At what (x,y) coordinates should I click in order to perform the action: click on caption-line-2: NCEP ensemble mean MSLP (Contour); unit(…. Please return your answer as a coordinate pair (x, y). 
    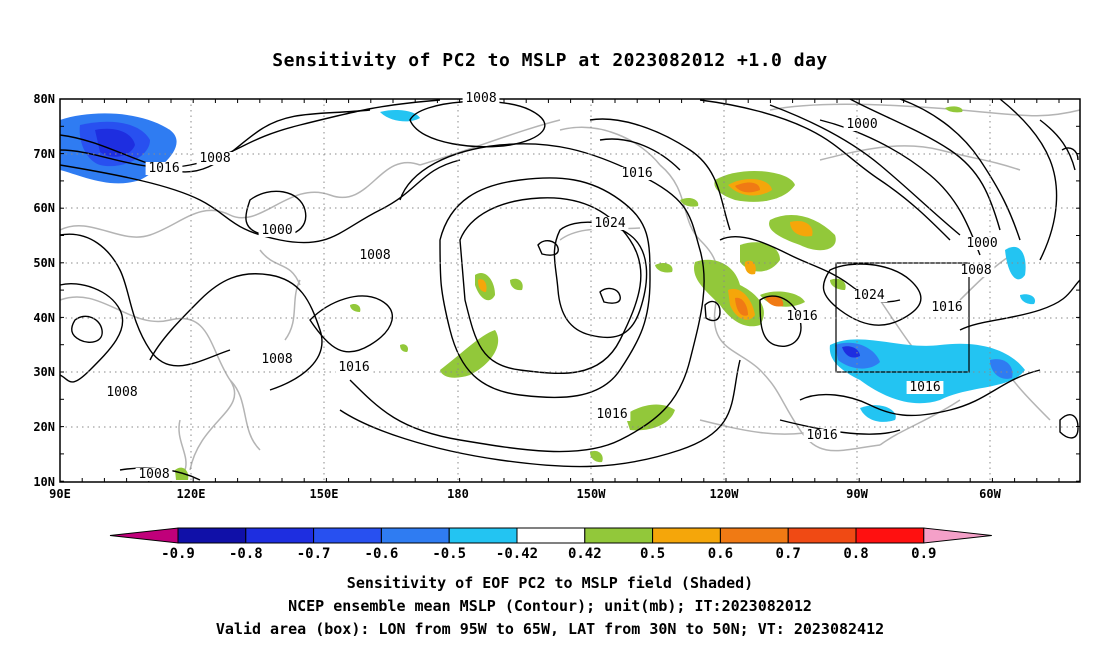
    Looking at the image, I should click on (550, 606).